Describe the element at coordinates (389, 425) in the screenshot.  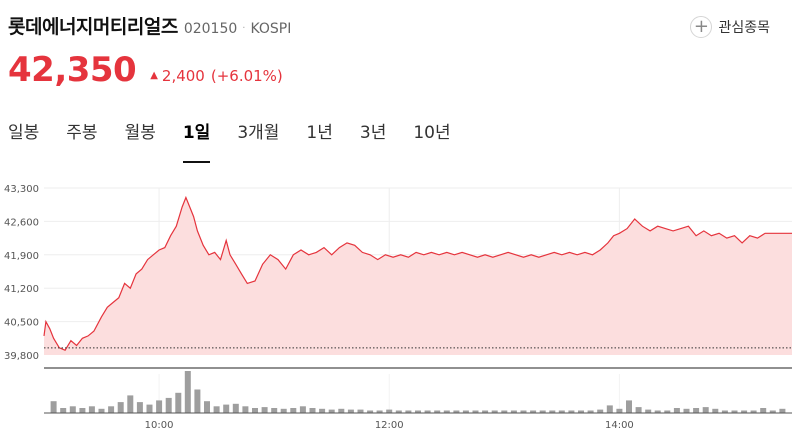
I see `x-tick-label: 12:00` at that location.